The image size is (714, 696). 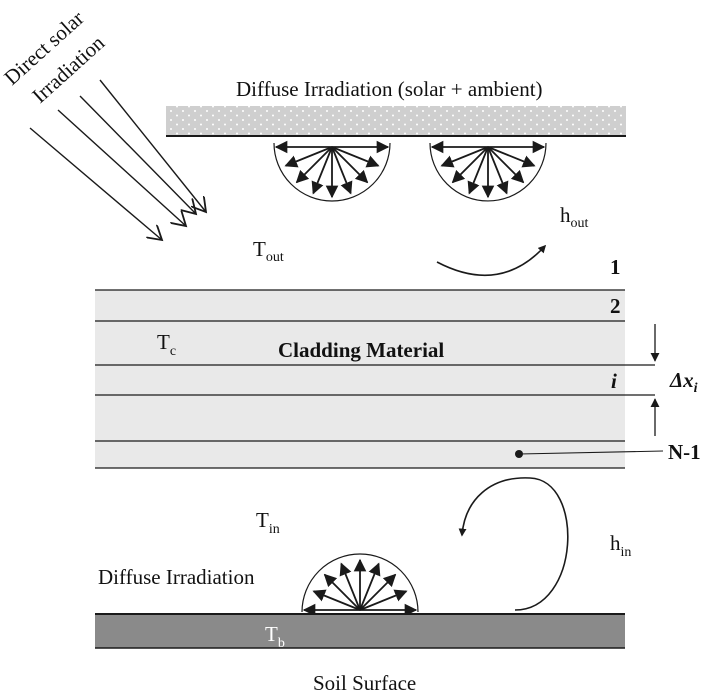 I want to click on diffuse-hemisphere-top-right, so click(x=488, y=171).